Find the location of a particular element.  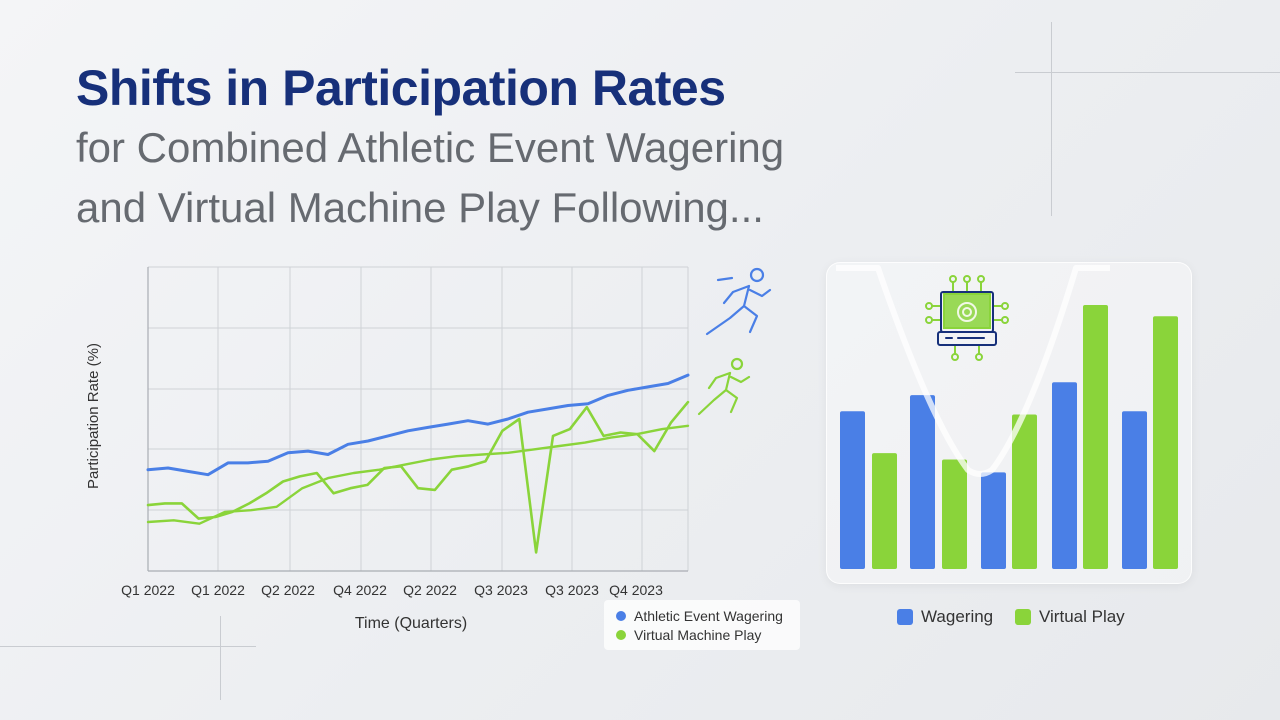

runner-blue-icon is located at coordinates (738, 301).